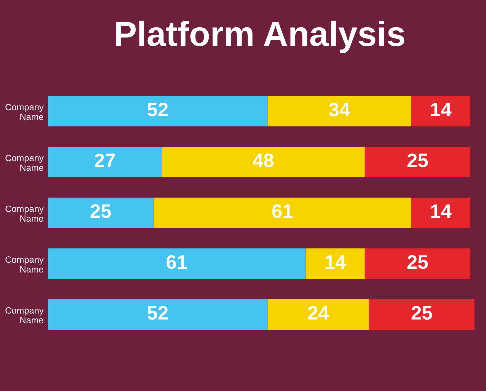  I want to click on data-label: 27, so click(105, 161).